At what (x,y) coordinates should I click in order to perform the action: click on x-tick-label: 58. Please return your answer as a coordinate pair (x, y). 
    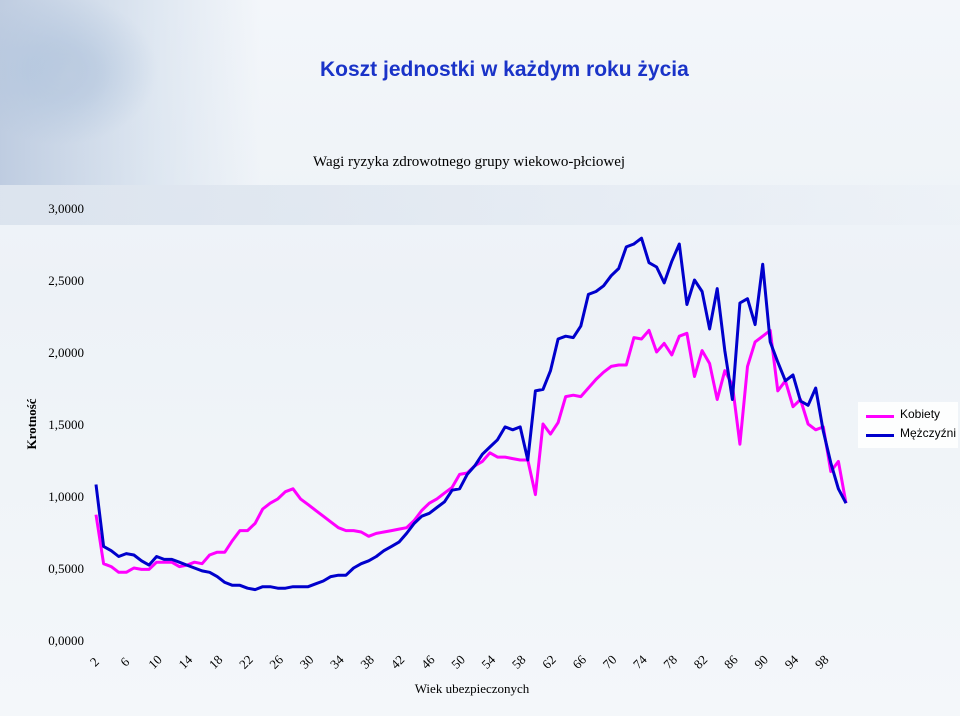
    Looking at the image, I should click on (519, 662).